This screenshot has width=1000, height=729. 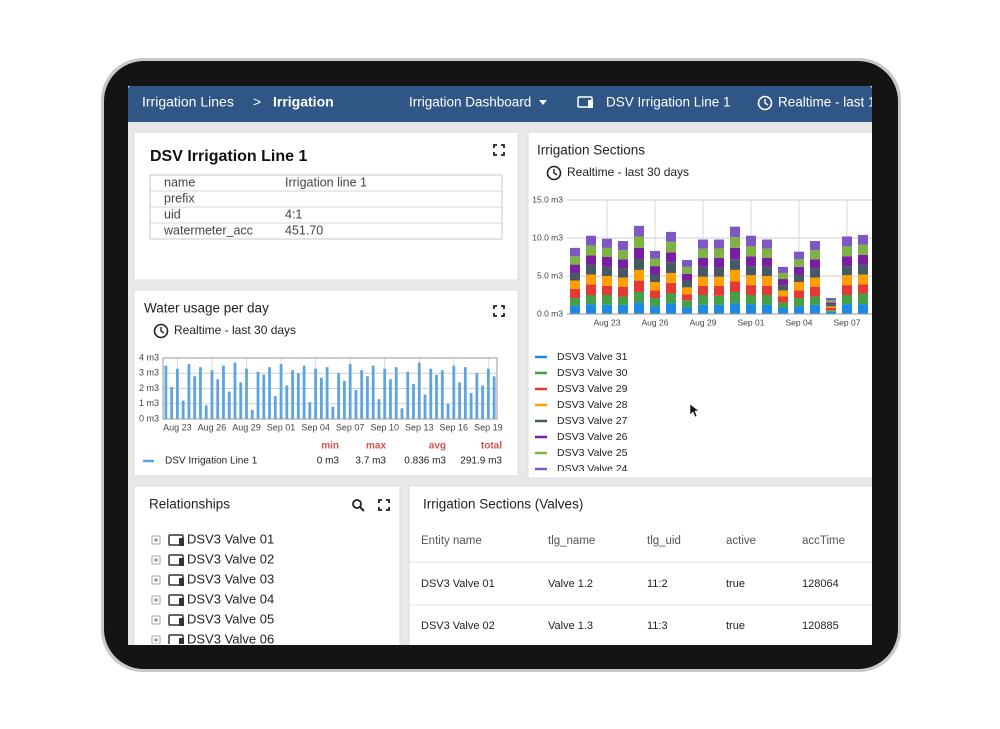 What do you see at coordinates (451, 541) in the screenshot?
I see `column-header: Entity name` at bounding box center [451, 541].